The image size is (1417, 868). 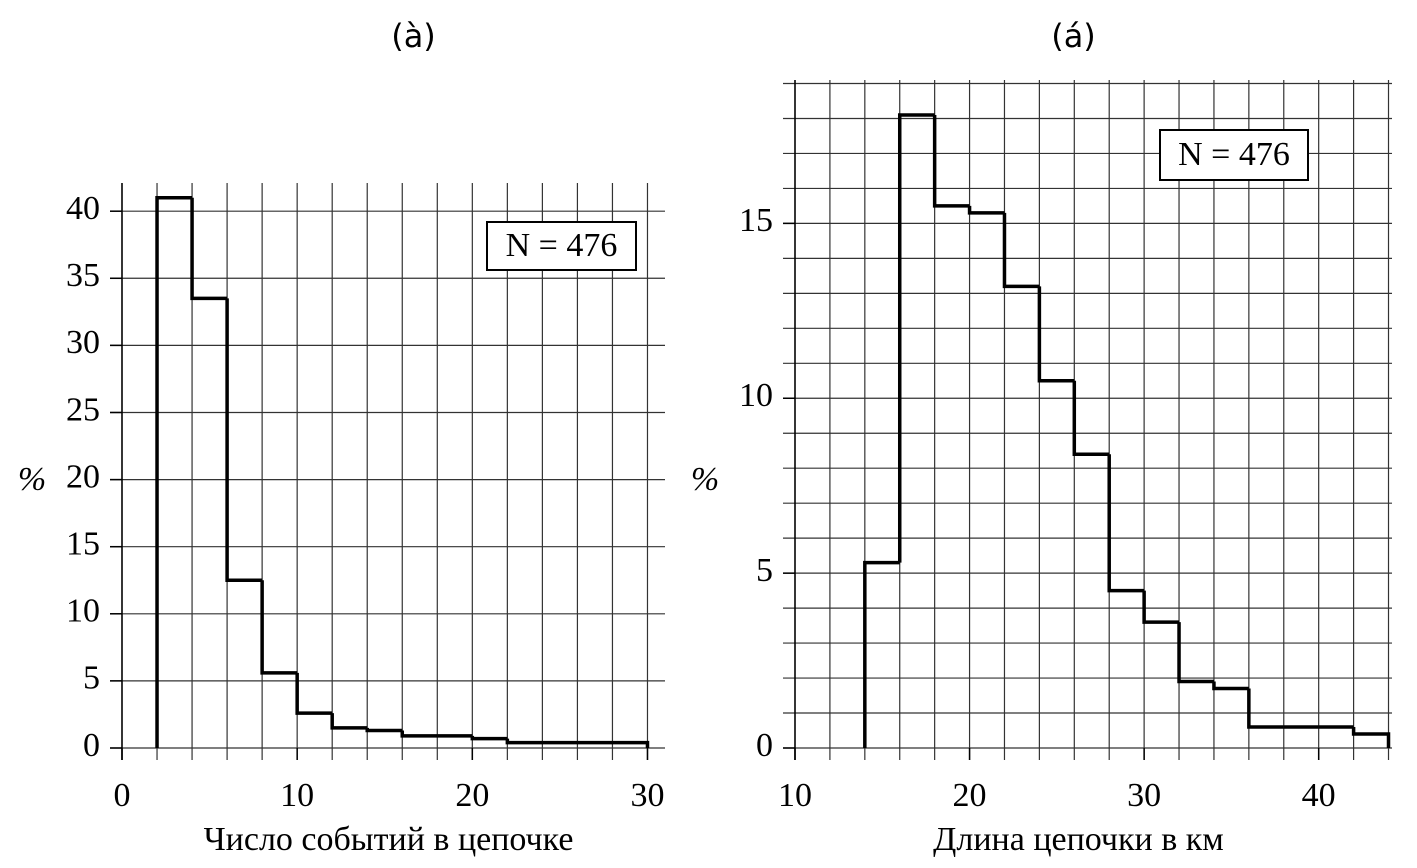 What do you see at coordinates (83, 409) in the screenshot?
I see `y-tick-label: 25` at bounding box center [83, 409].